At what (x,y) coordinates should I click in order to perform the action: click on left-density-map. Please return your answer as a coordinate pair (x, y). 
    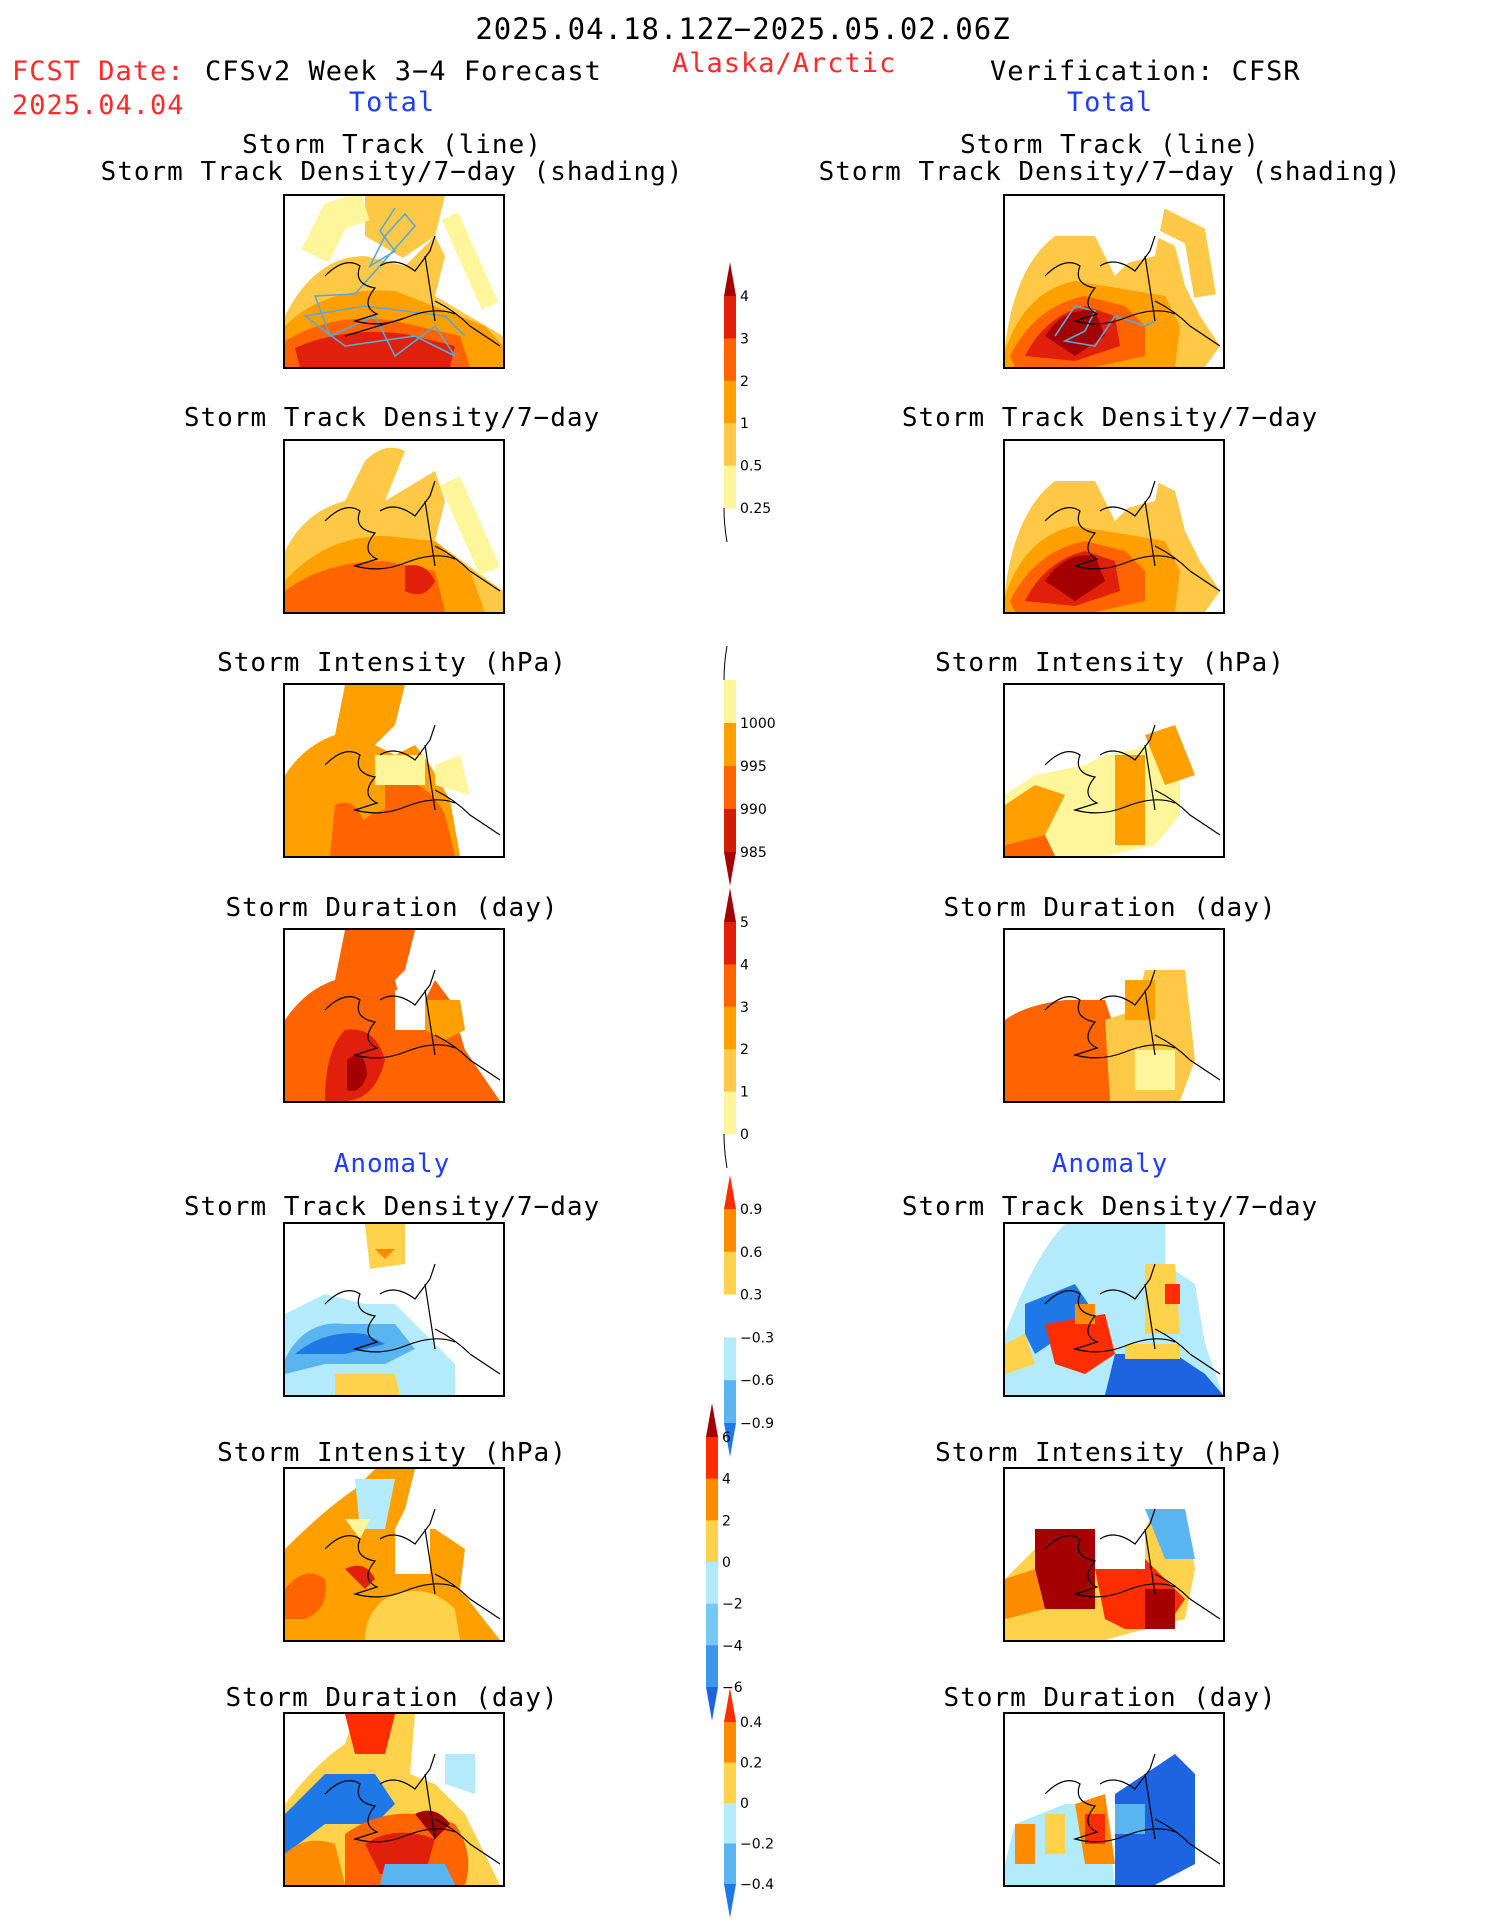
    Looking at the image, I should click on (394, 526).